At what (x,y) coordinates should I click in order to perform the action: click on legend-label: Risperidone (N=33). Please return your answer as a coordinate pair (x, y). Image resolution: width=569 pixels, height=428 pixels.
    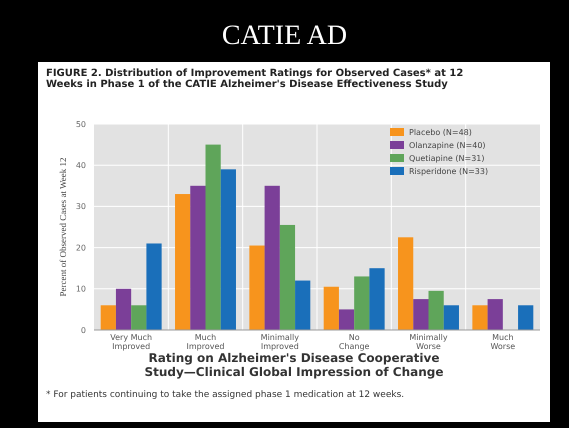
    Looking at the image, I should click on (448, 171).